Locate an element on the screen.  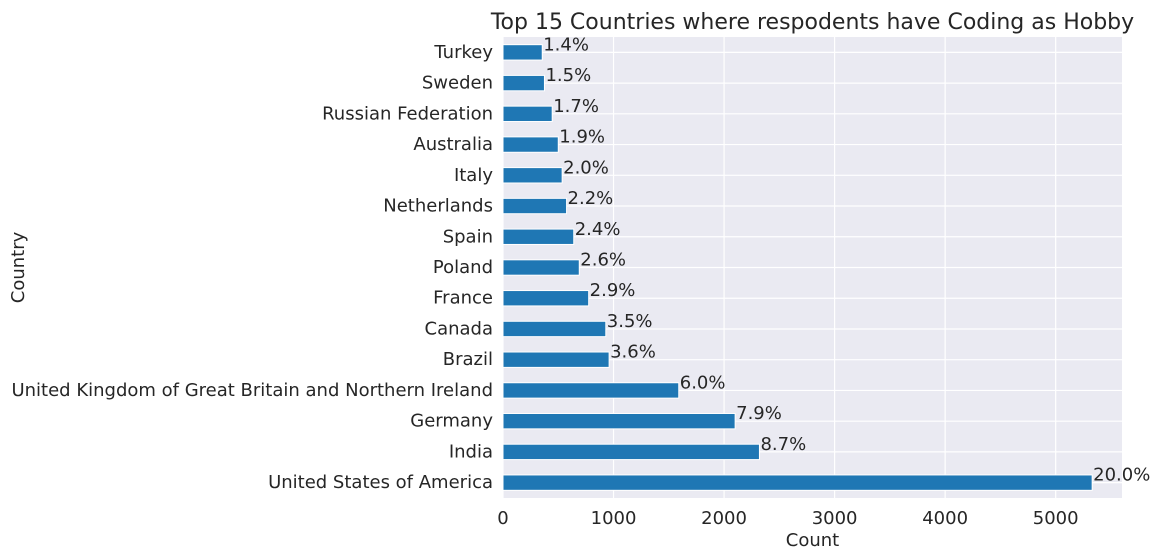
y-axis-label: Country is located at coordinates (18, 267).